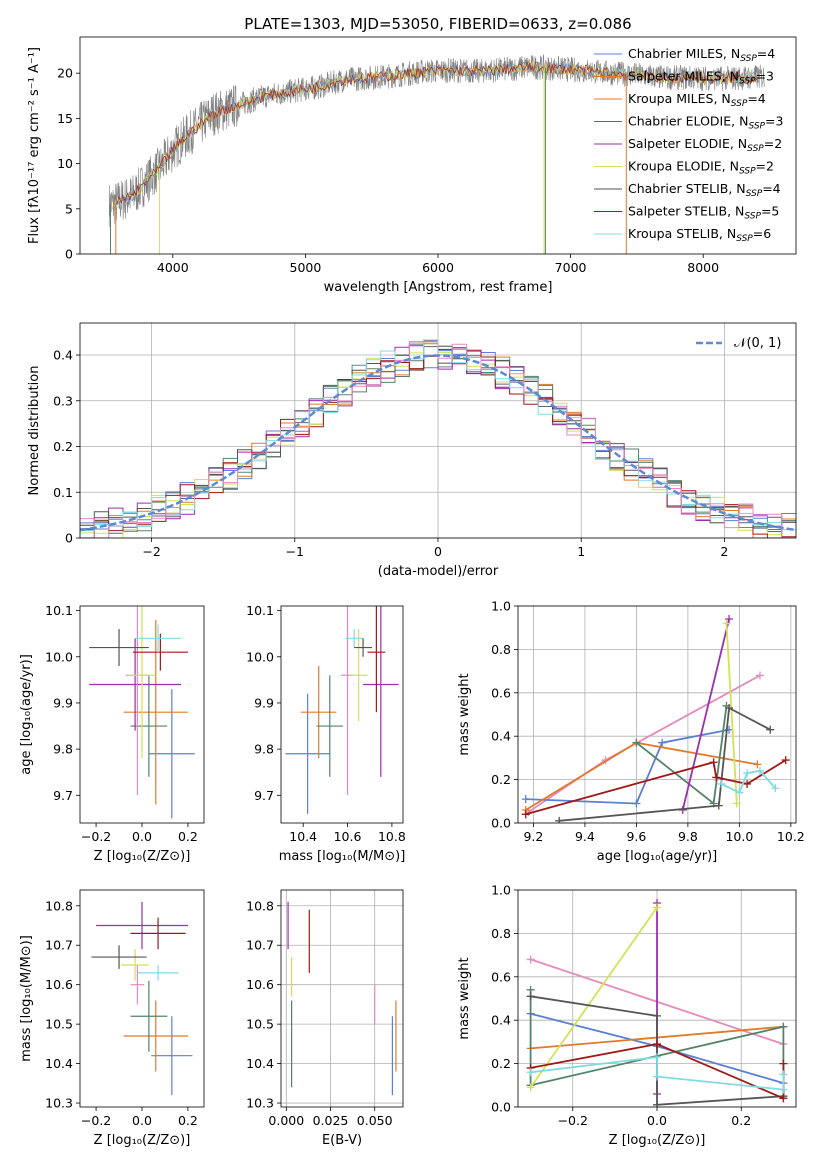 The width and height of the screenshot is (819, 1170). Describe the element at coordinates (63, 400) in the screenshot. I see `y-tick-label: 0.3` at that location.